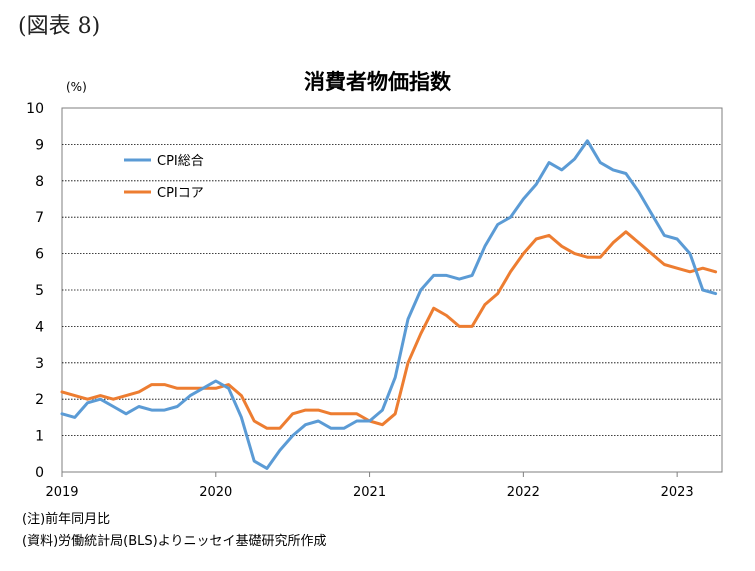  I want to click on x-tick-label: 2020, so click(215, 492).